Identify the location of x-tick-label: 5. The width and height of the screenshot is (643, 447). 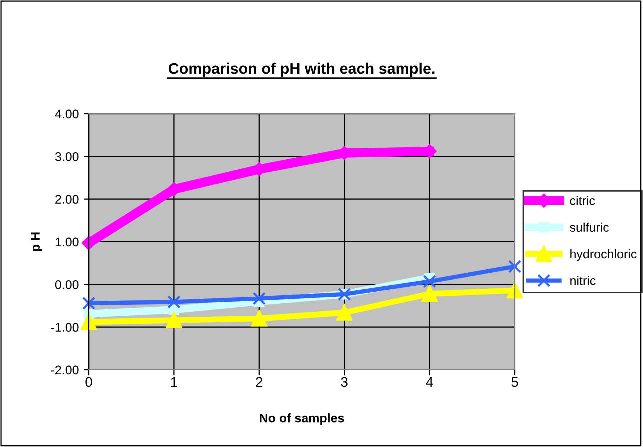
(515, 382).